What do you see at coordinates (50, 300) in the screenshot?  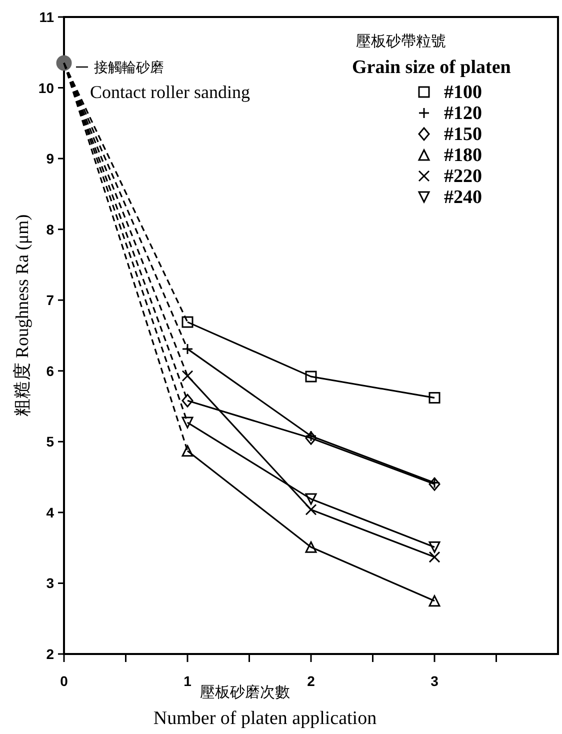 I see `y-tick-label: 7` at bounding box center [50, 300].